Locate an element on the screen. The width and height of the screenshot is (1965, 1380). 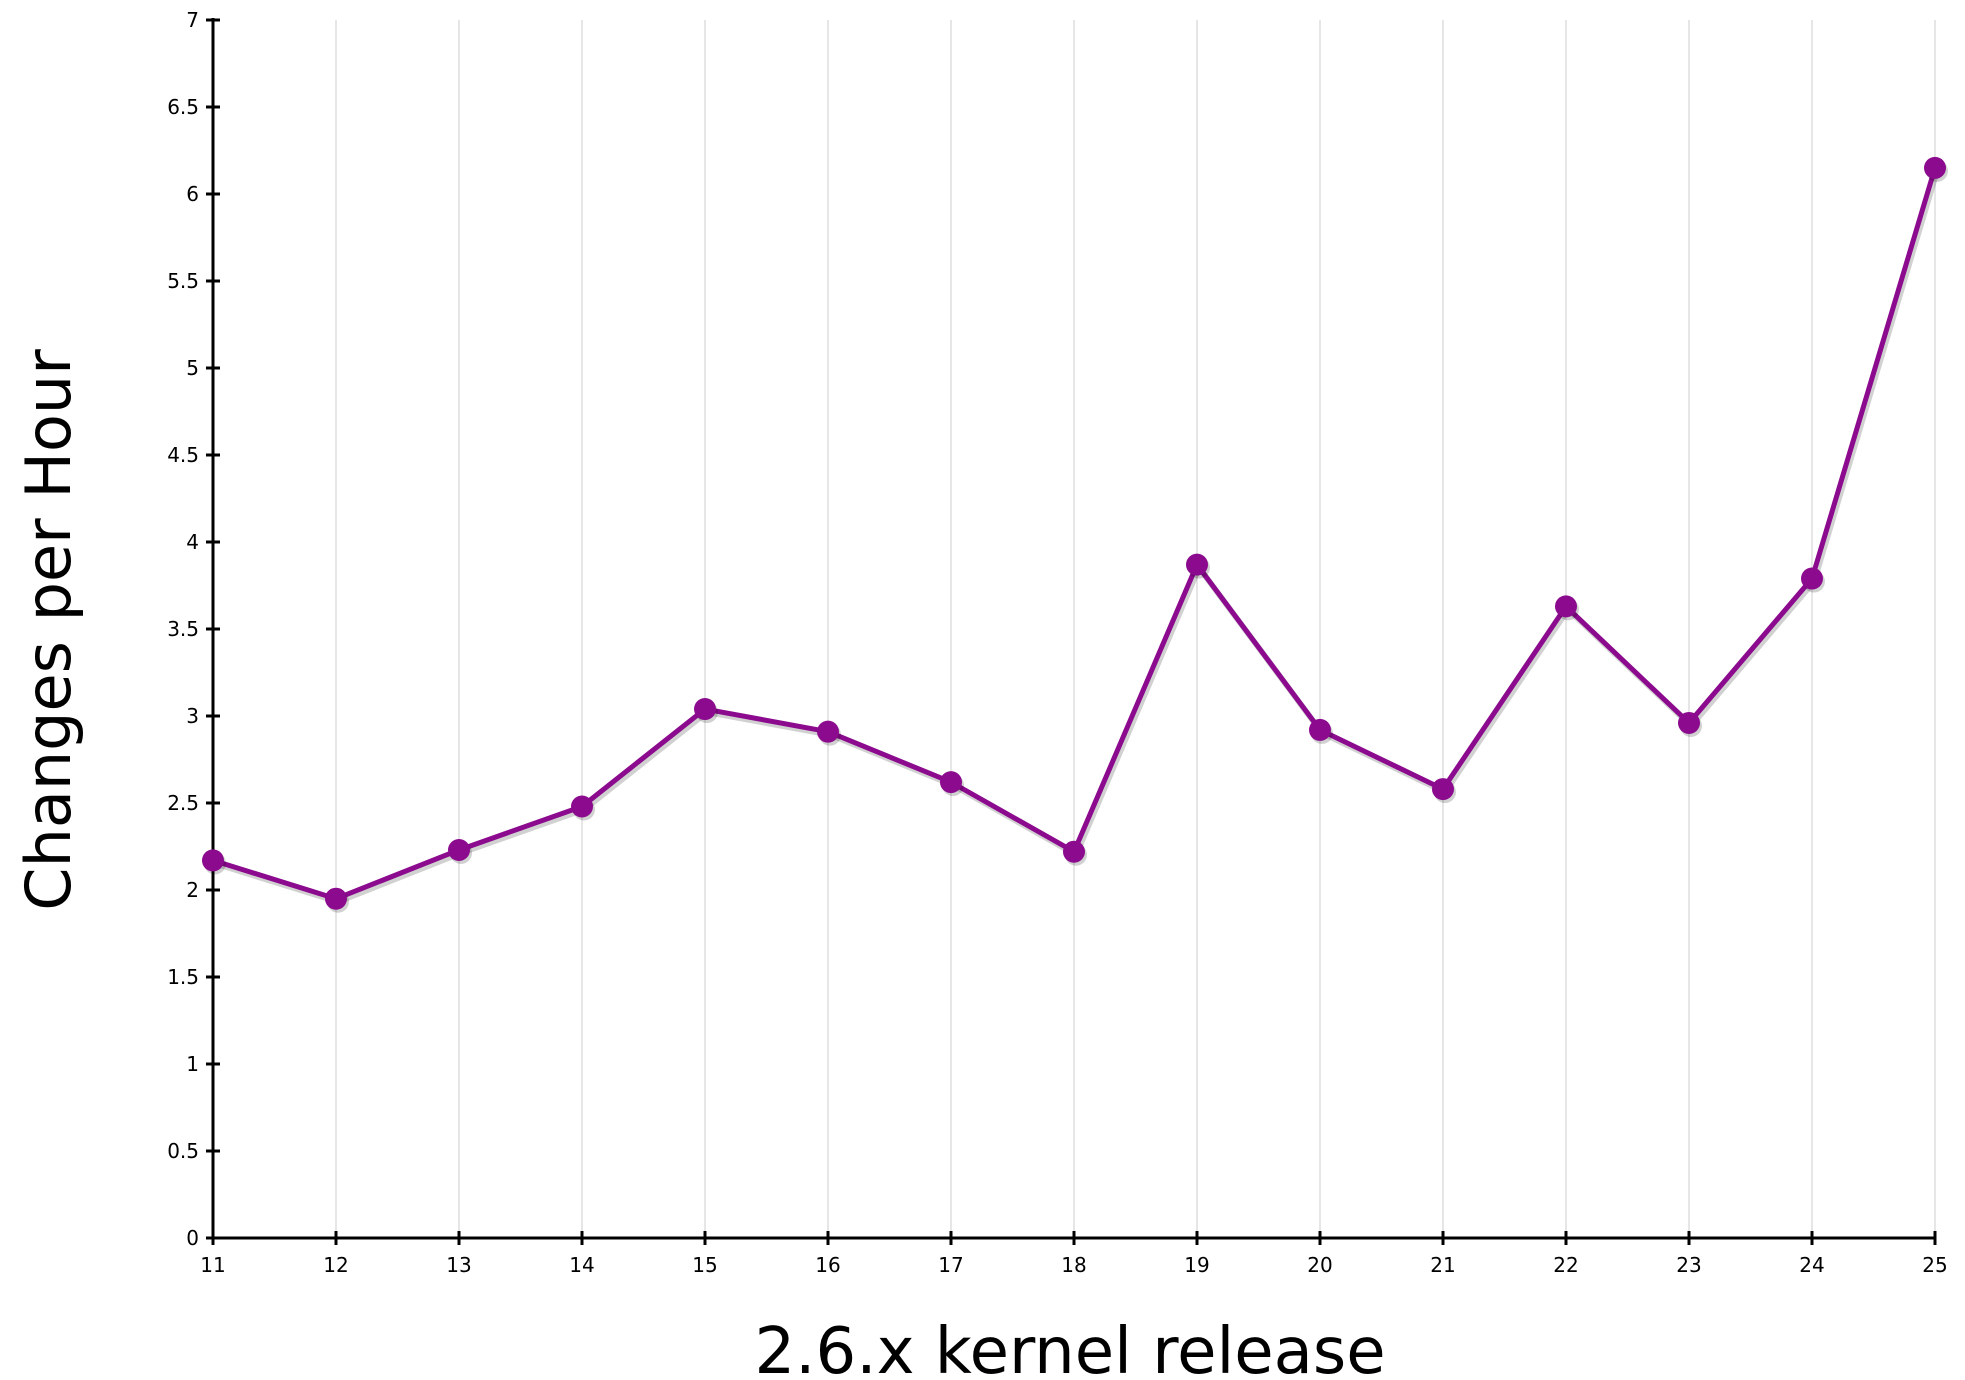
x-tick-label: 22 is located at coordinates (1565, 1265).